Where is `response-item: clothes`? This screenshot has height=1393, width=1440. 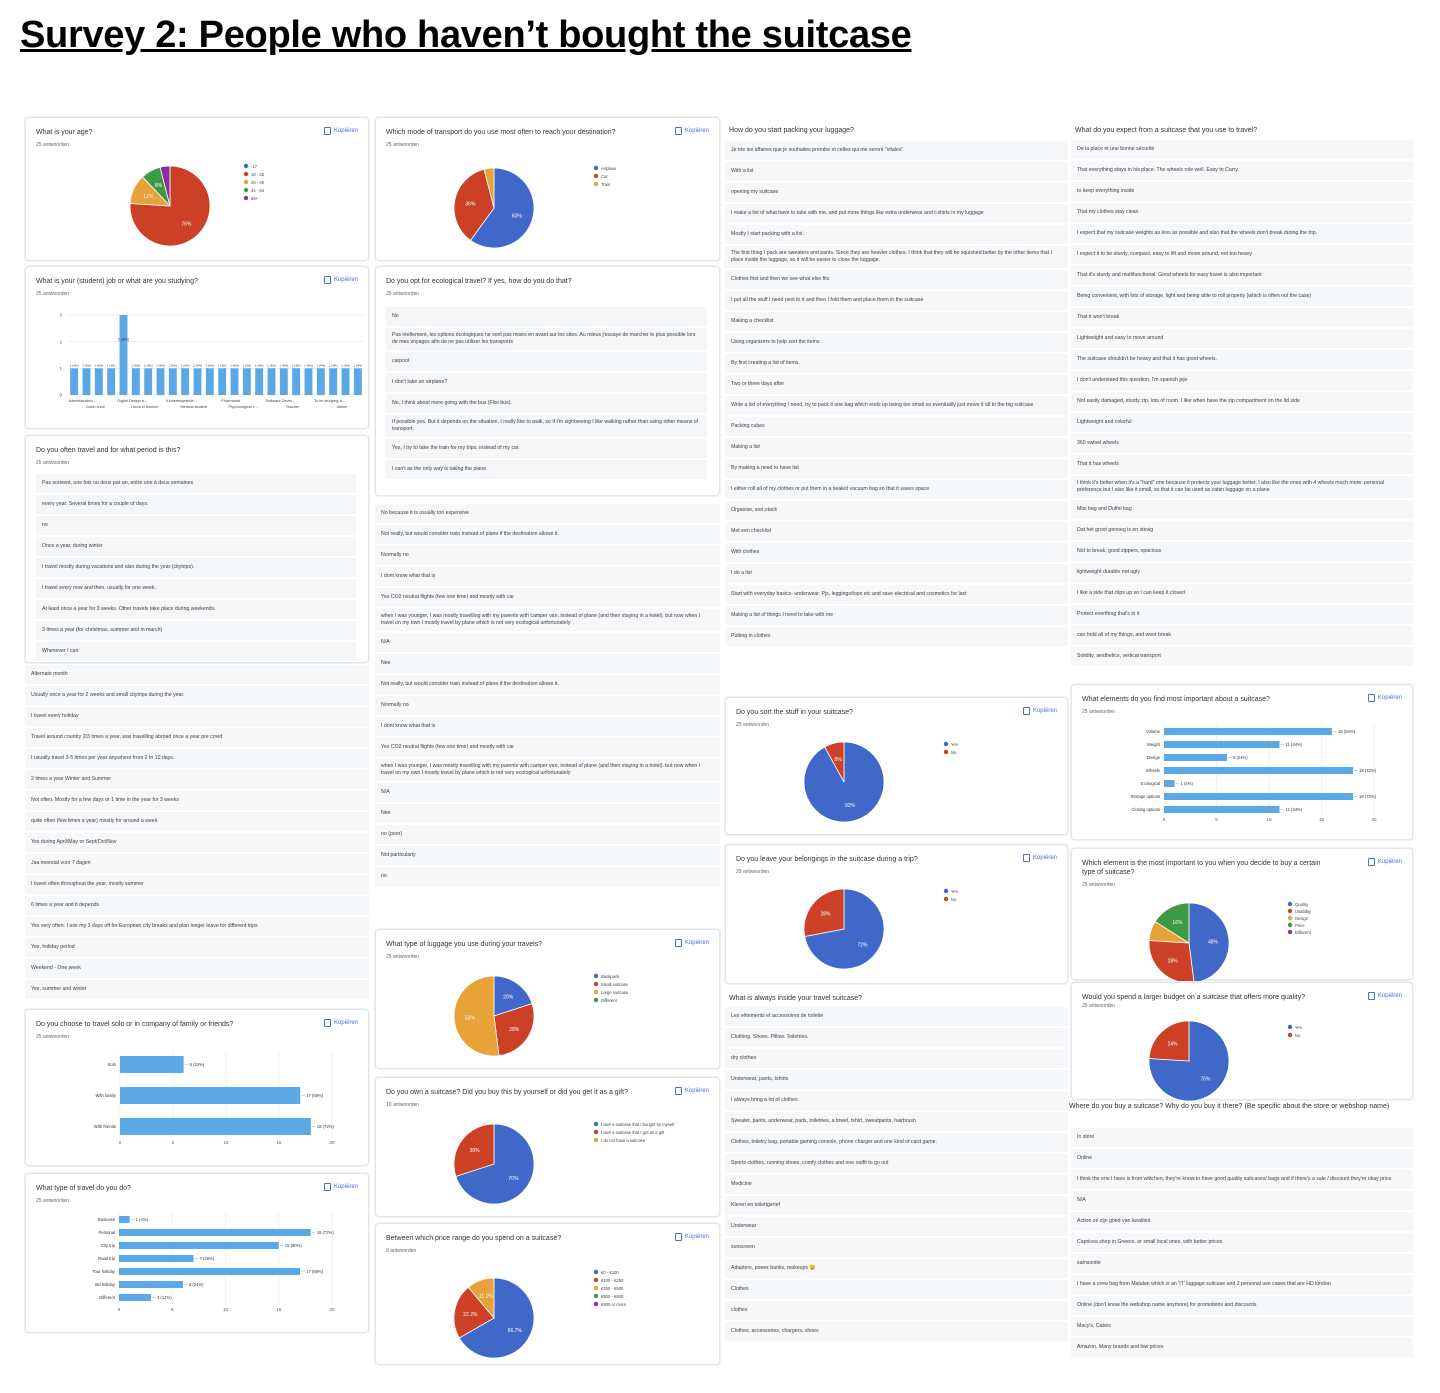 response-item: clothes is located at coordinates (896, 1310).